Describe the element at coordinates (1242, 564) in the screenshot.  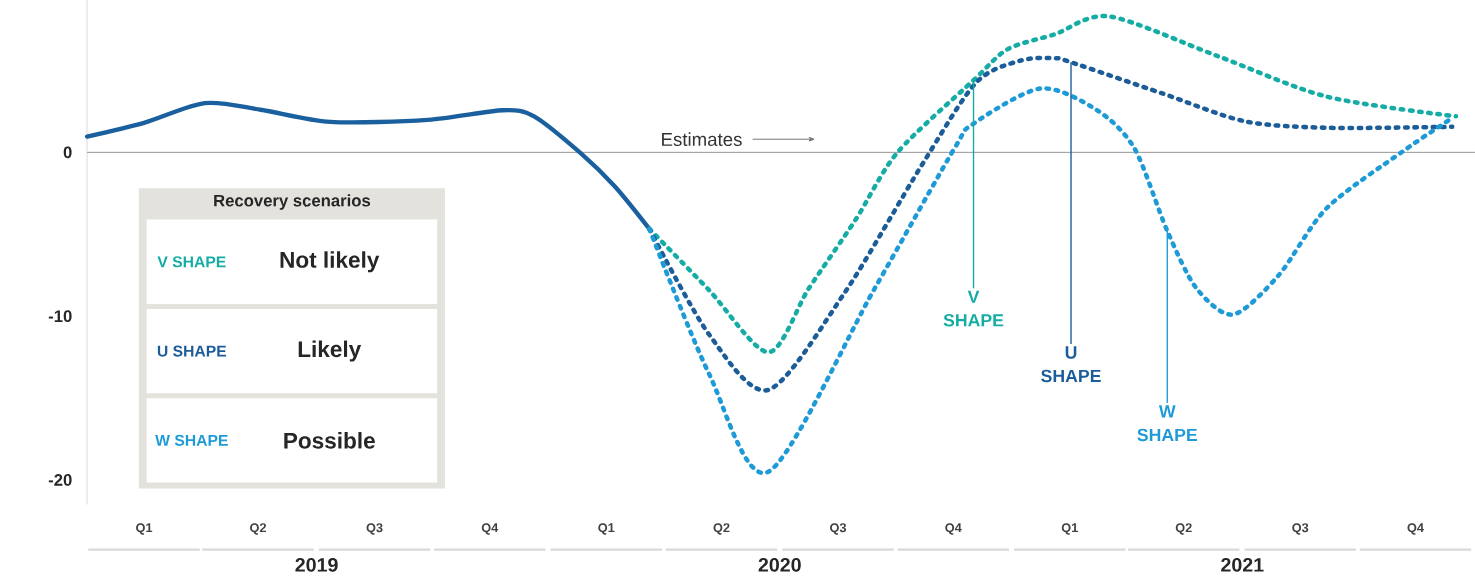
I see `text: 2021` at that location.